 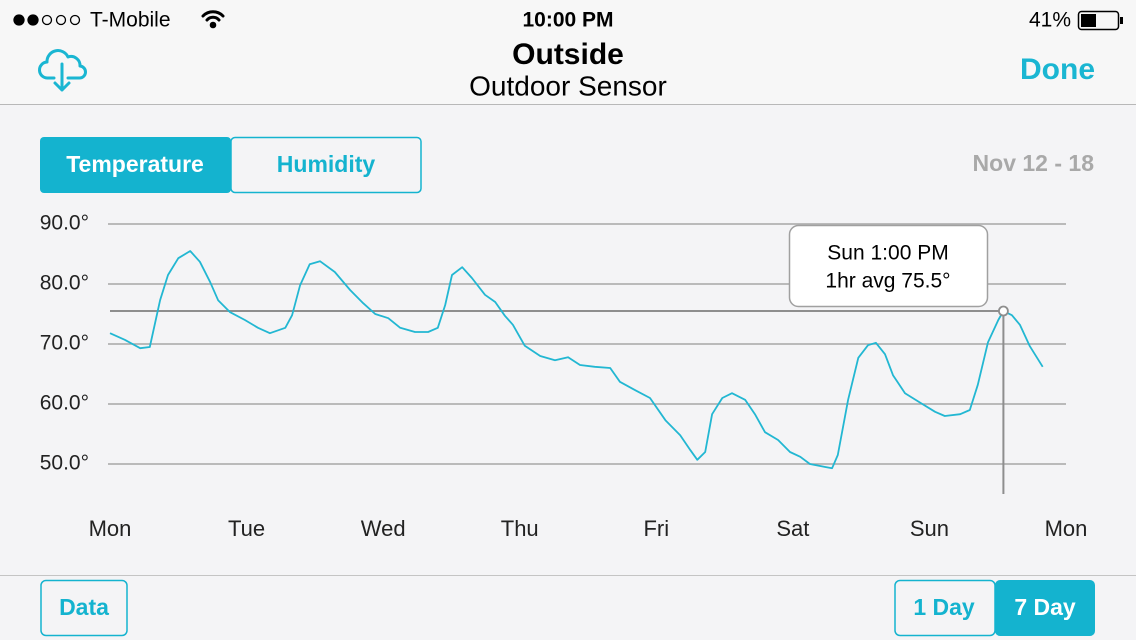 What do you see at coordinates (64, 403) in the screenshot?
I see `y-tick-label: 60.0°` at bounding box center [64, 403].